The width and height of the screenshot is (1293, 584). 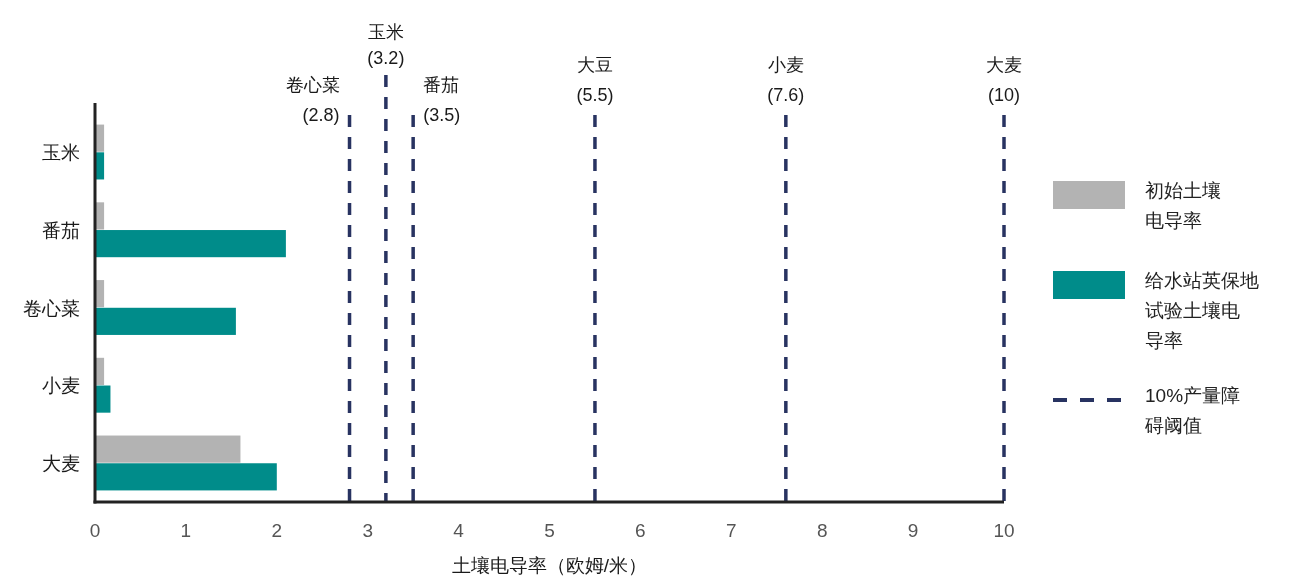 I want to click on x-tick-label: 3, so click(x=367, y=530).